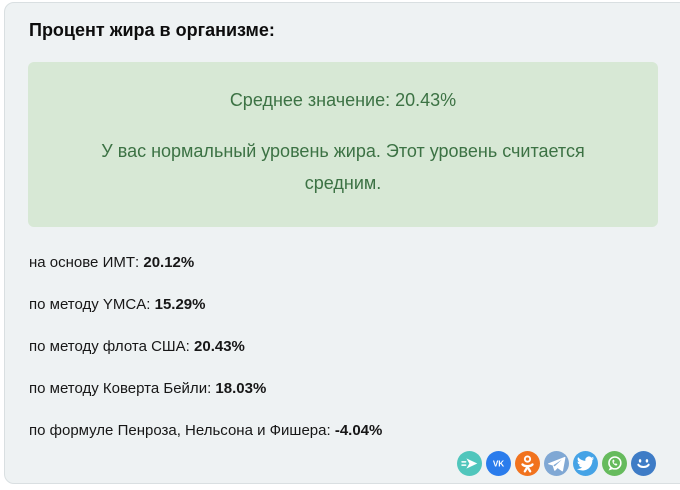 The width and height of the screenshot is (680, 490). I want to click on average-value: Среднее значение: 20.43%, so click(343, 100).